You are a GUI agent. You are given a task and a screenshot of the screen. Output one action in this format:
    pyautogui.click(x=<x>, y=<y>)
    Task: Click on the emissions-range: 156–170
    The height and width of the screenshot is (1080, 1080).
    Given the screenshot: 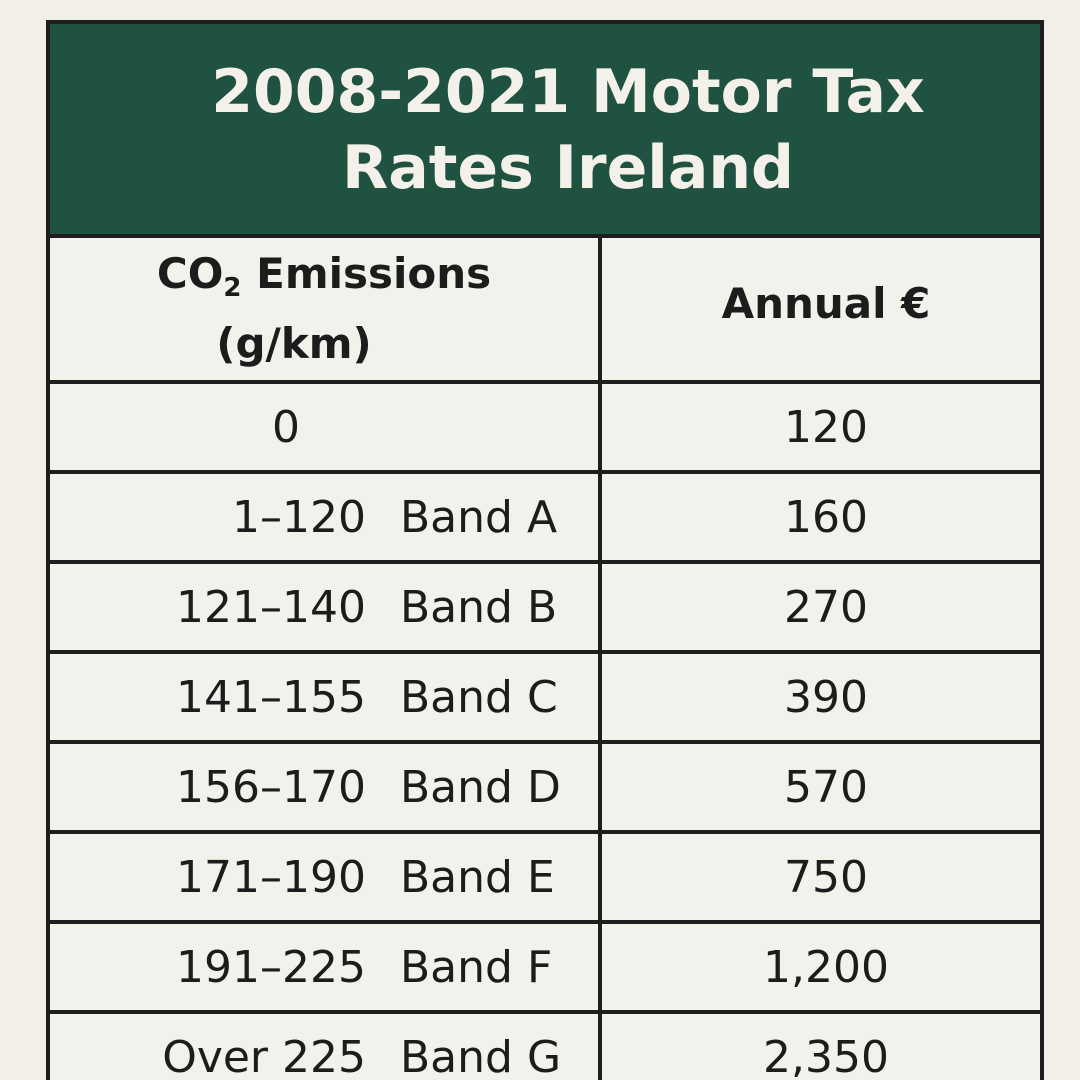 What is the action you would take?
    pyautogui.click(x=271, y=787)
    